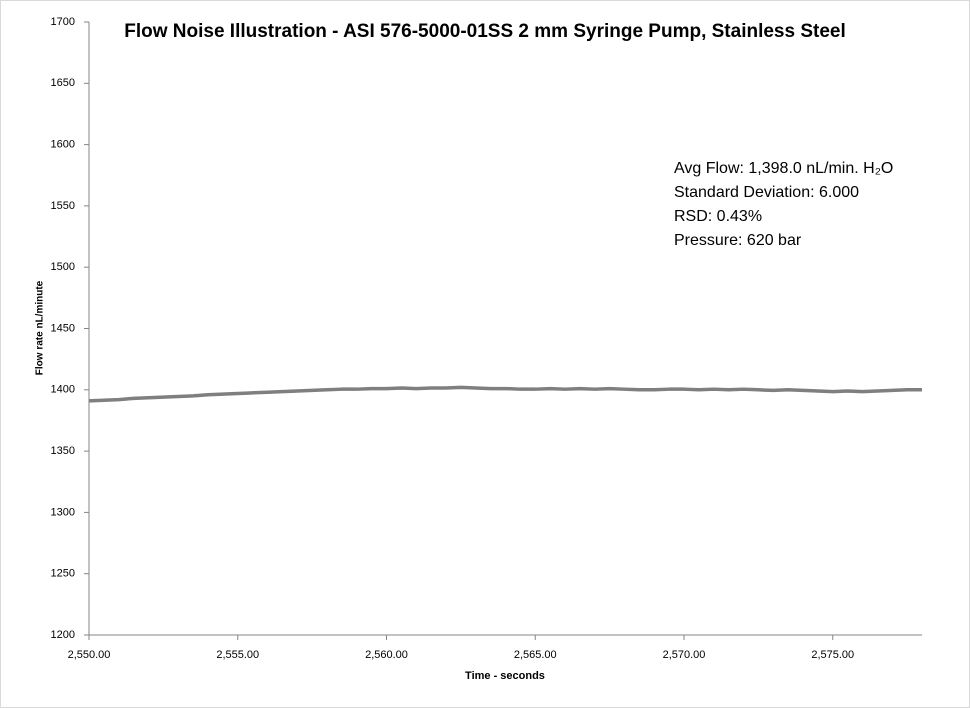  I want to click on y-tick-label: 1500, so click(63, 267).